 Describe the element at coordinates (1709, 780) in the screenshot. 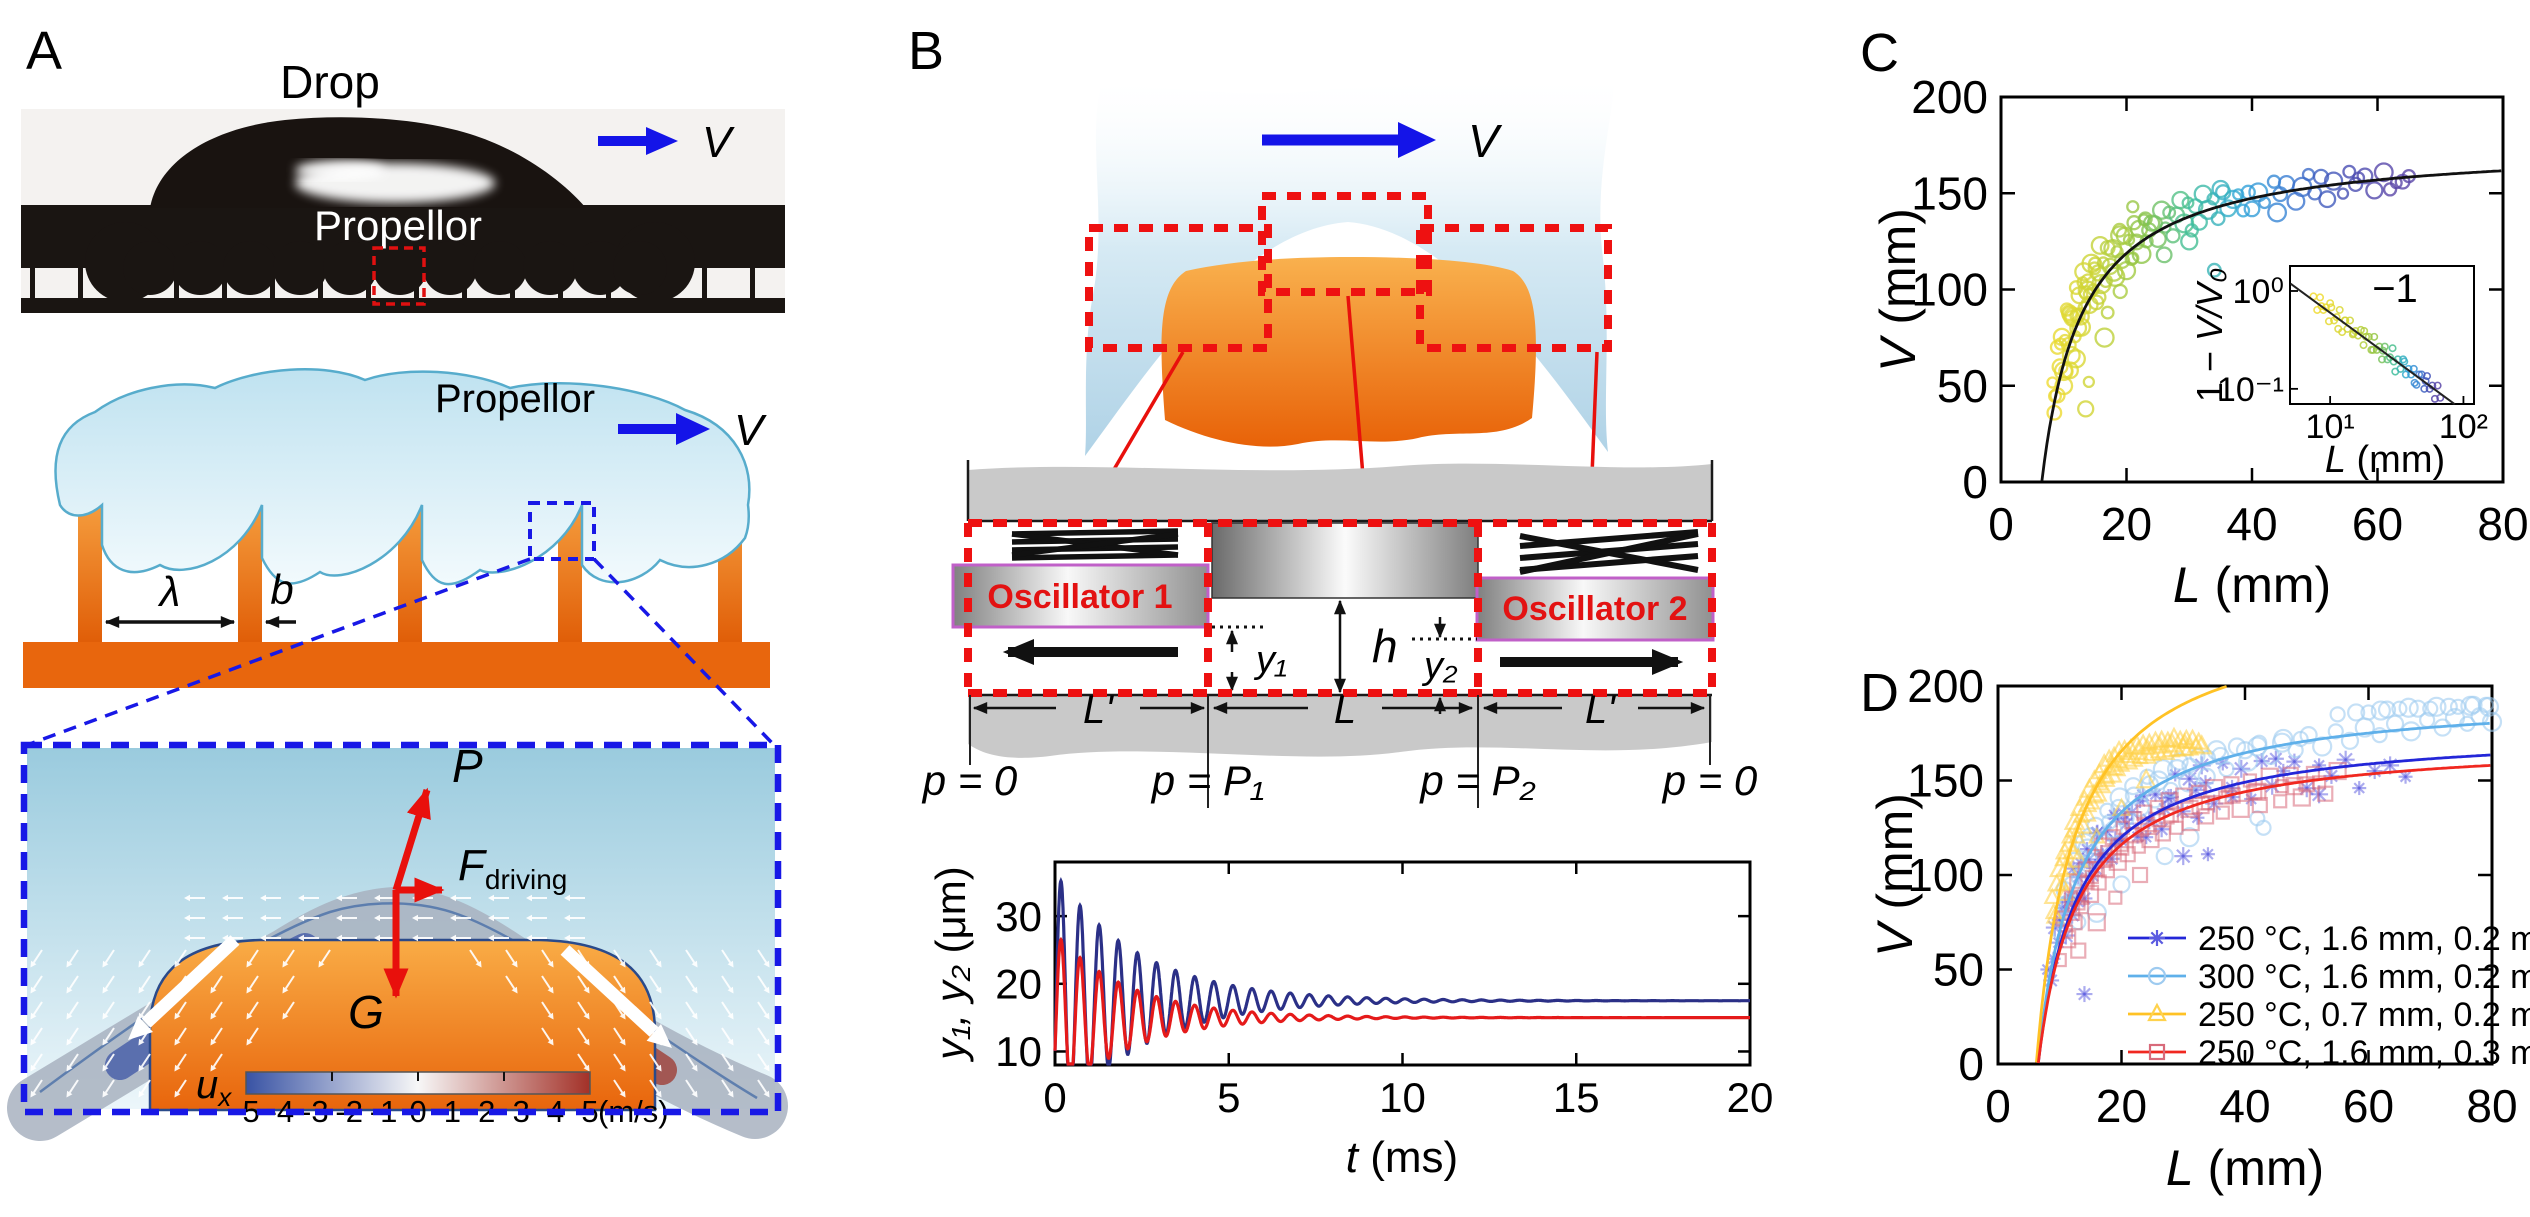

I see `pressure-label-0-right: p = 0` at that location.